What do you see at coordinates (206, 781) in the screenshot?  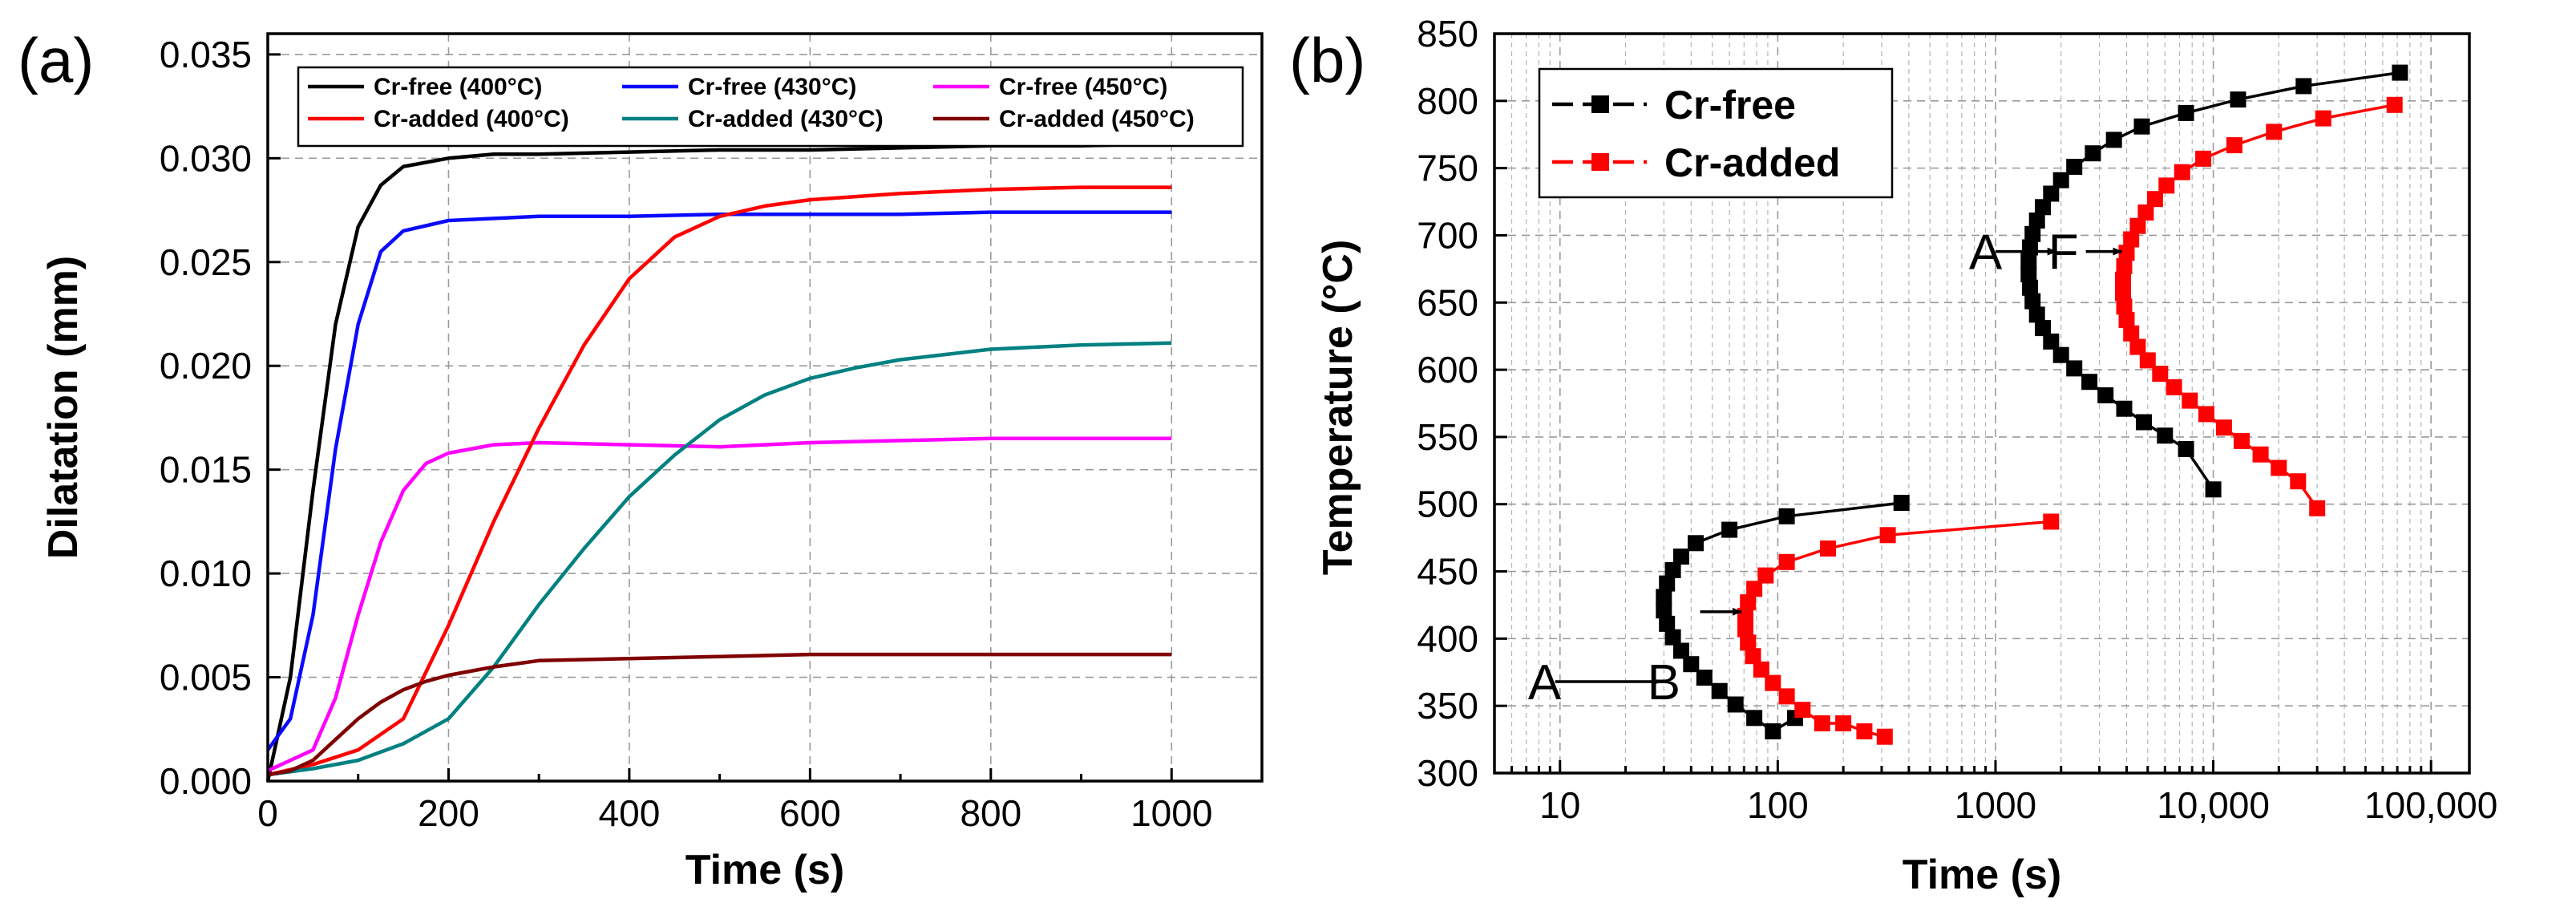 I see `y-tick-label: 0.000` at bounding box center [206, 781].